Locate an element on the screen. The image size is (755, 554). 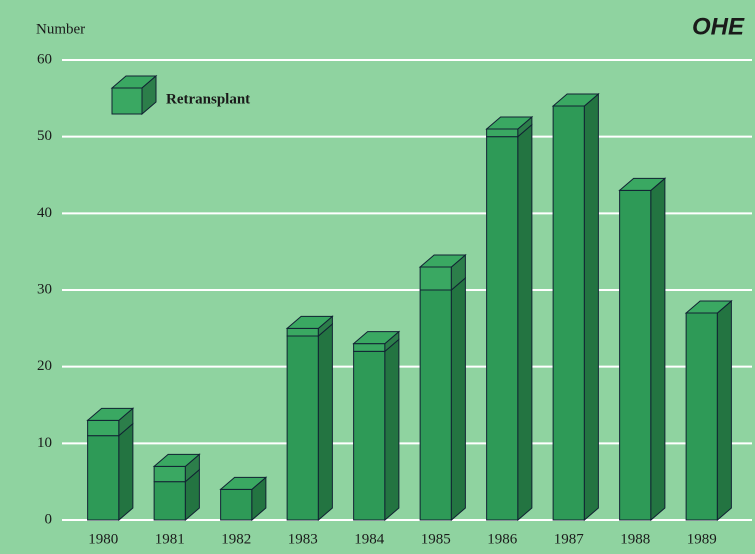
y-tick-label: 20 is located at coordinates (44, 366).